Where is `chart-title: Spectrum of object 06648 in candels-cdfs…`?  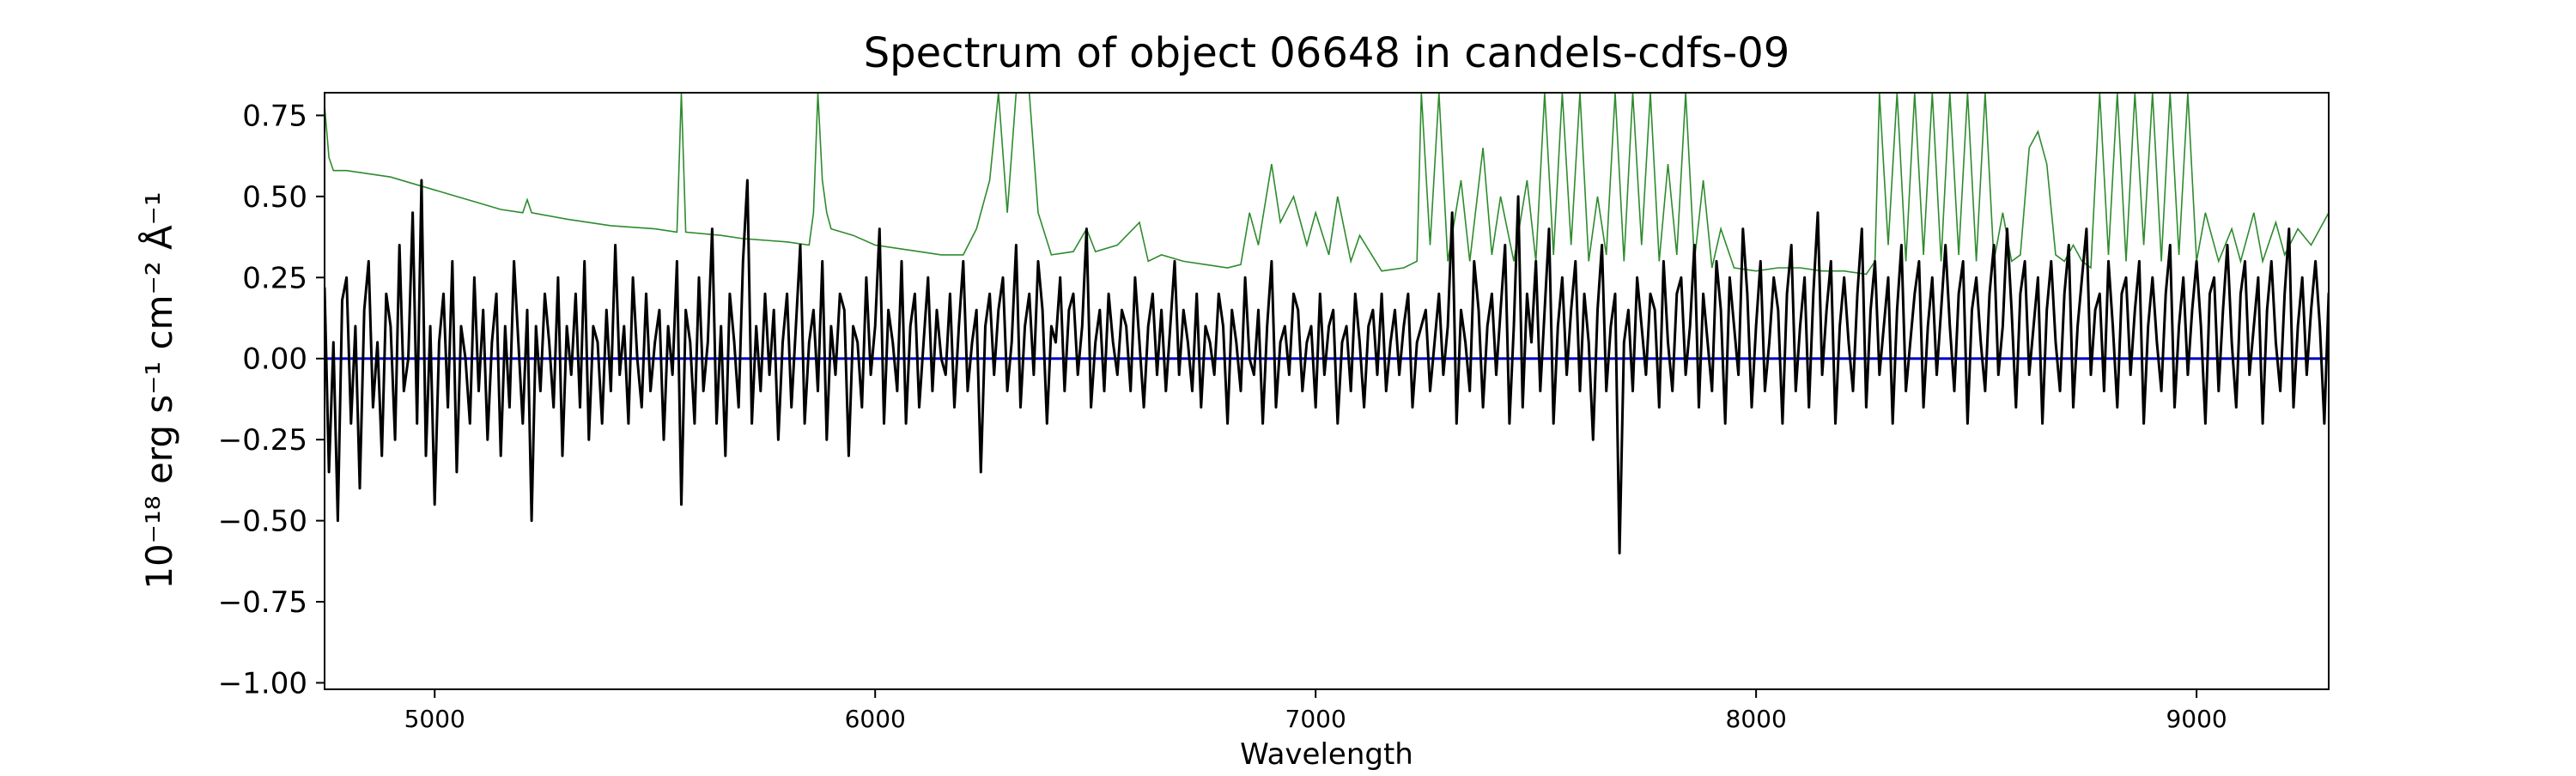
chart-title: Spectrum of object 06648 in candels-cdfs… is located at coordinates (1327, 53).